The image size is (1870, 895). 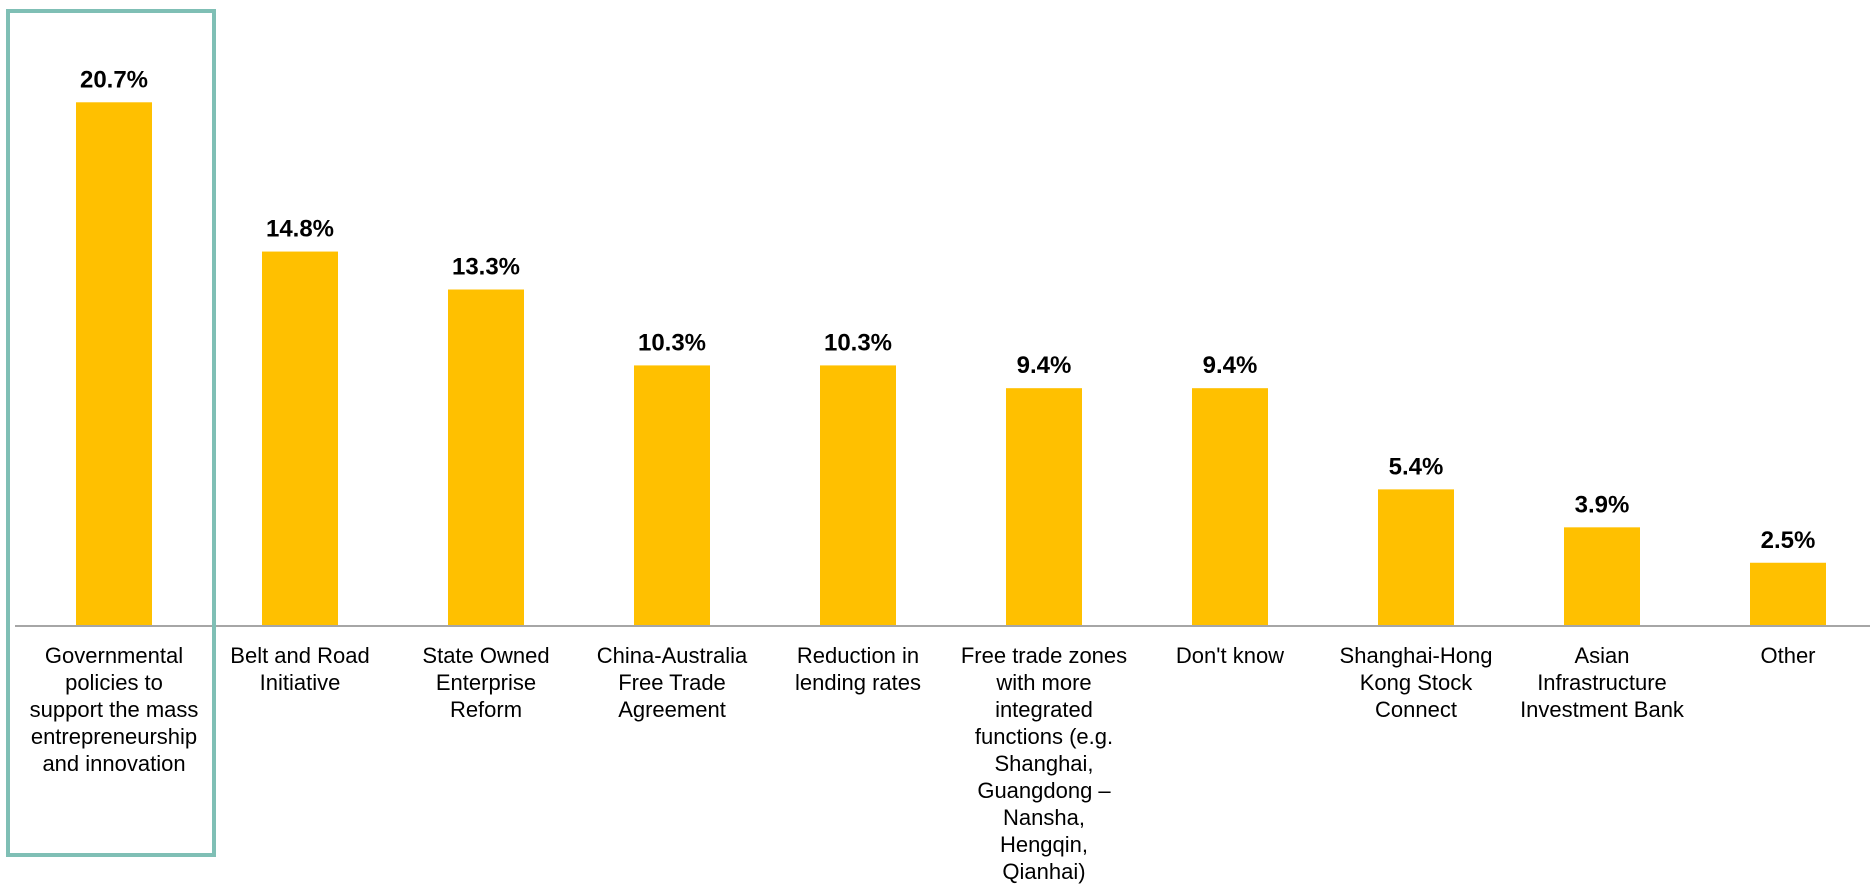 I want to click on category-label-line: Free Trade, so click(x=672, y=682).